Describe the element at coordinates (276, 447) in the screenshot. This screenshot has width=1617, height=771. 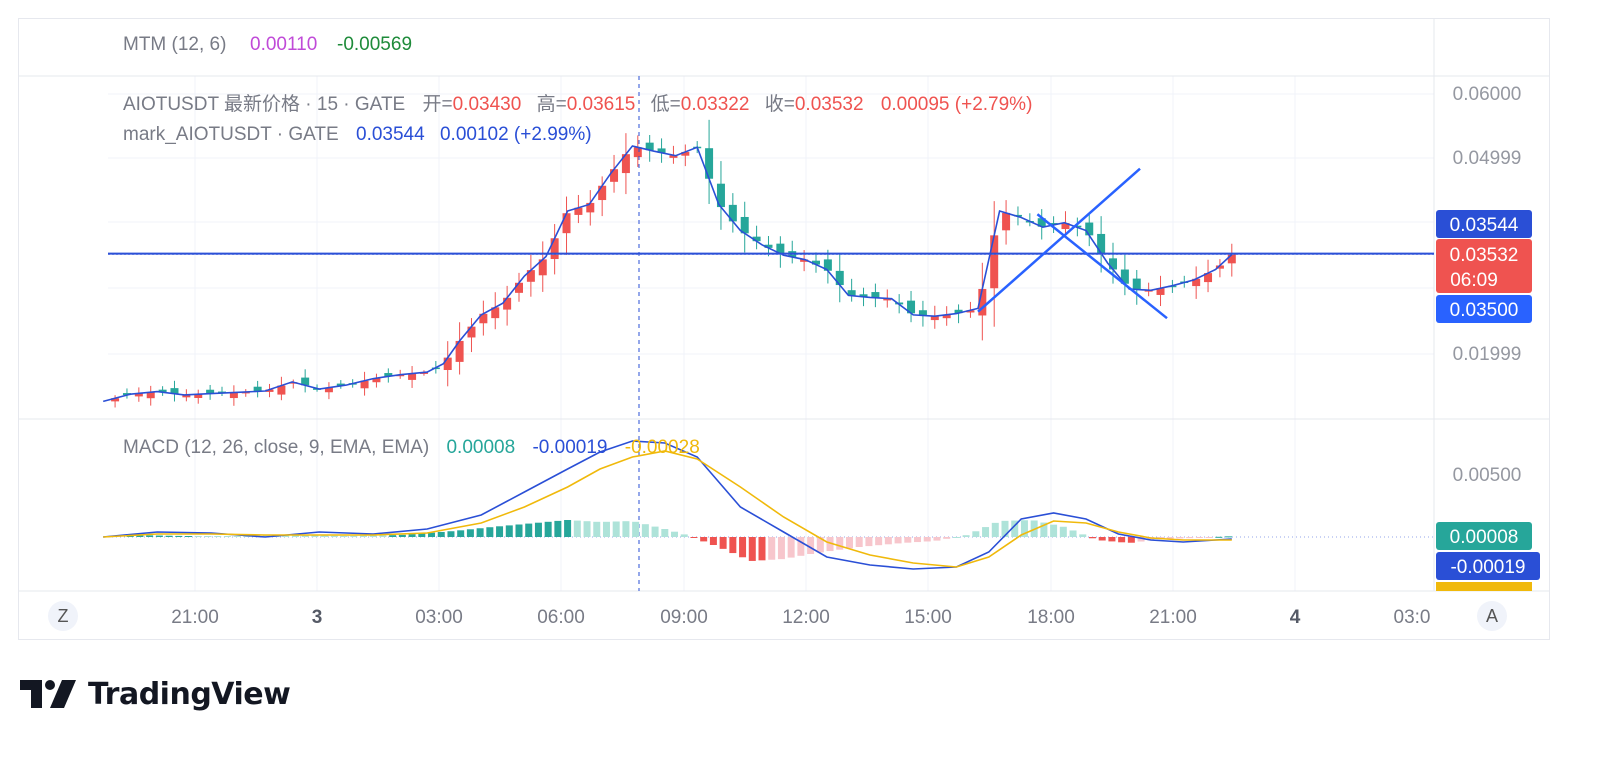
I see `macd-label: MACD (12, 26, close, 9, EMA, EMA)` at that location.